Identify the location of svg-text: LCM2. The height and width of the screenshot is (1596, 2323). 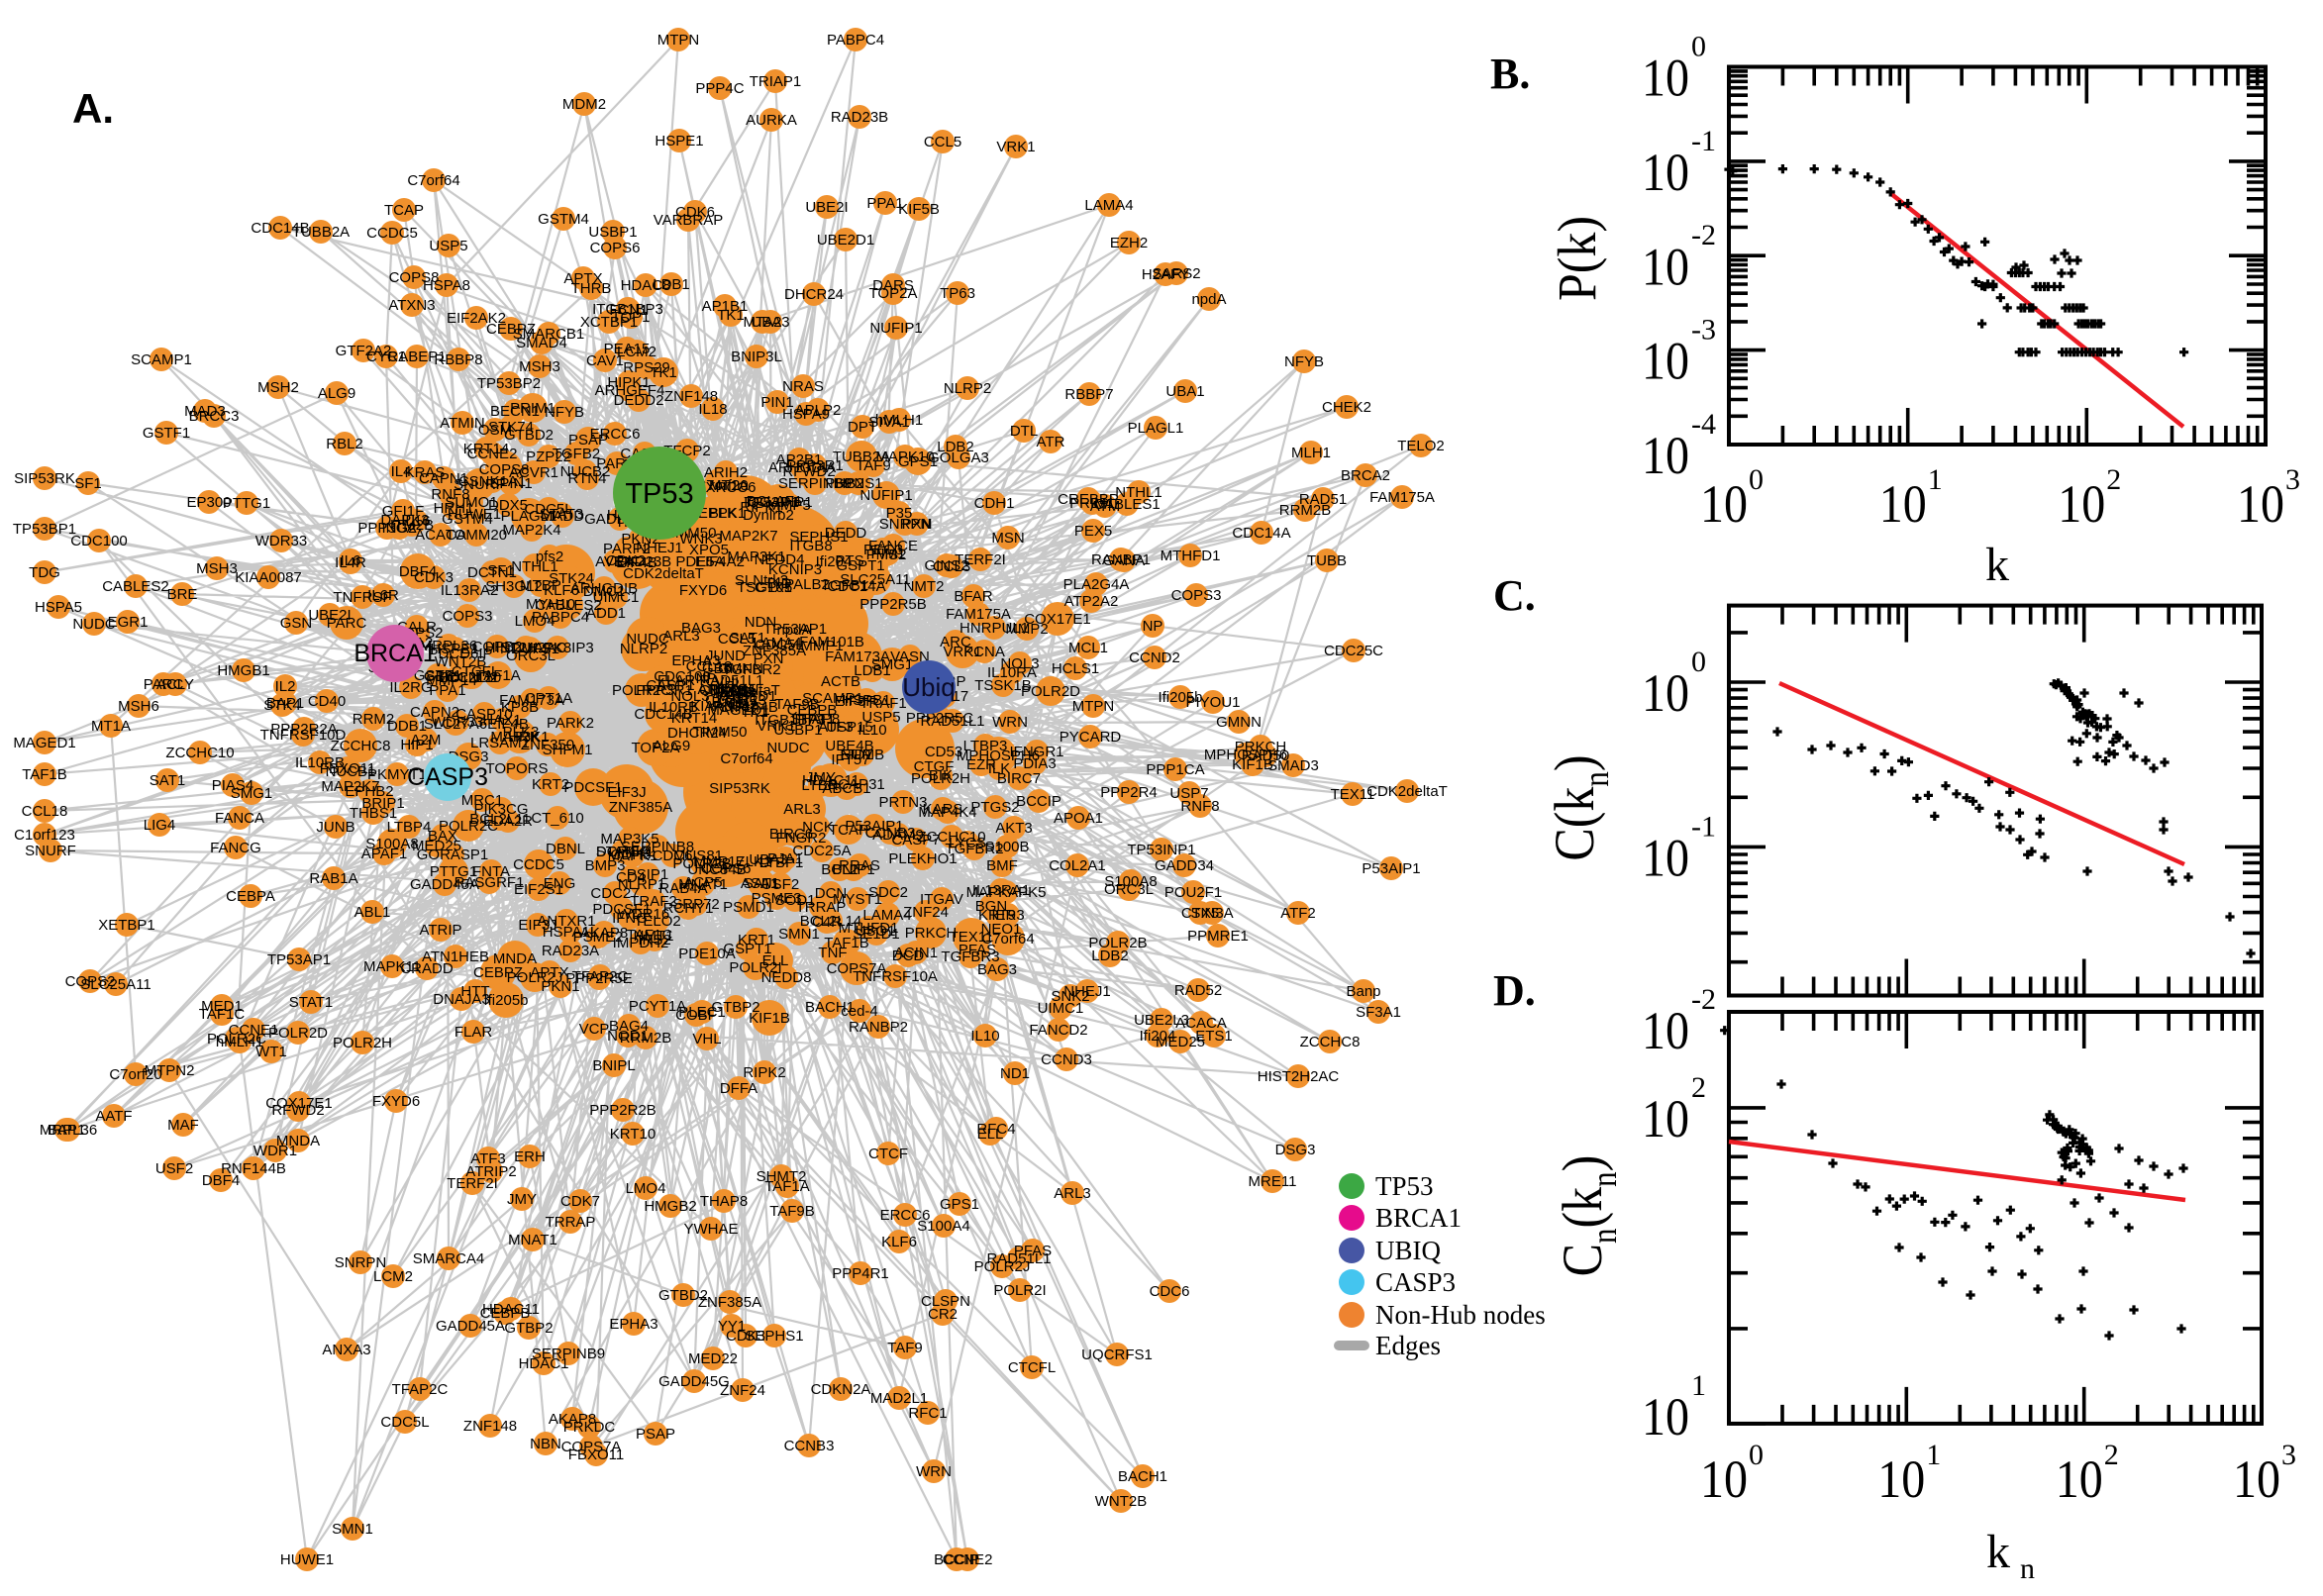
(636, 352).